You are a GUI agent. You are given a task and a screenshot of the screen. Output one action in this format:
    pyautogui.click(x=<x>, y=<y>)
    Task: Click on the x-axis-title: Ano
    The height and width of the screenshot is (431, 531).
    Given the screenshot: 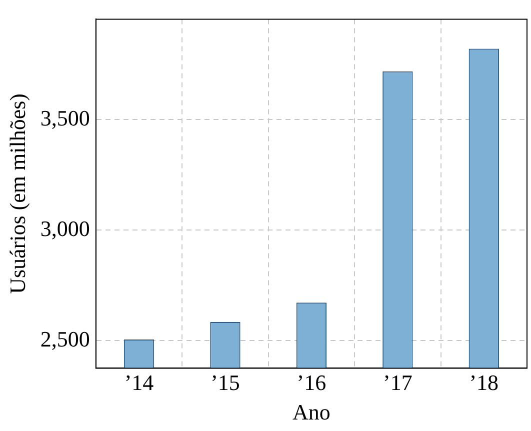 What is the action you would take?
    pyautogui.click(x=311, y=412)
    